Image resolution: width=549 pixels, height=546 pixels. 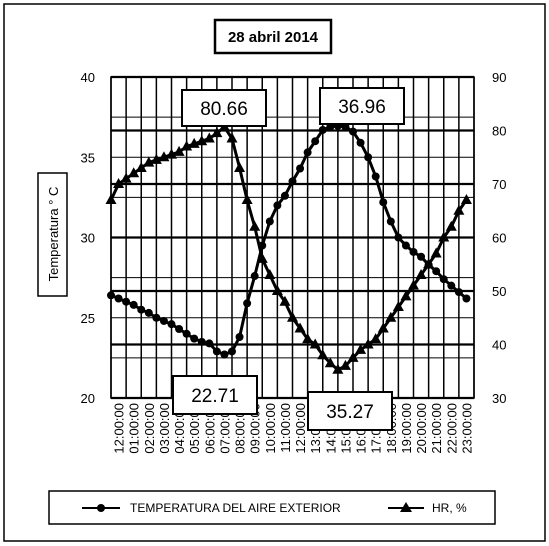 I want to click on y-tick-label: 40, so click(x=88, y=77).